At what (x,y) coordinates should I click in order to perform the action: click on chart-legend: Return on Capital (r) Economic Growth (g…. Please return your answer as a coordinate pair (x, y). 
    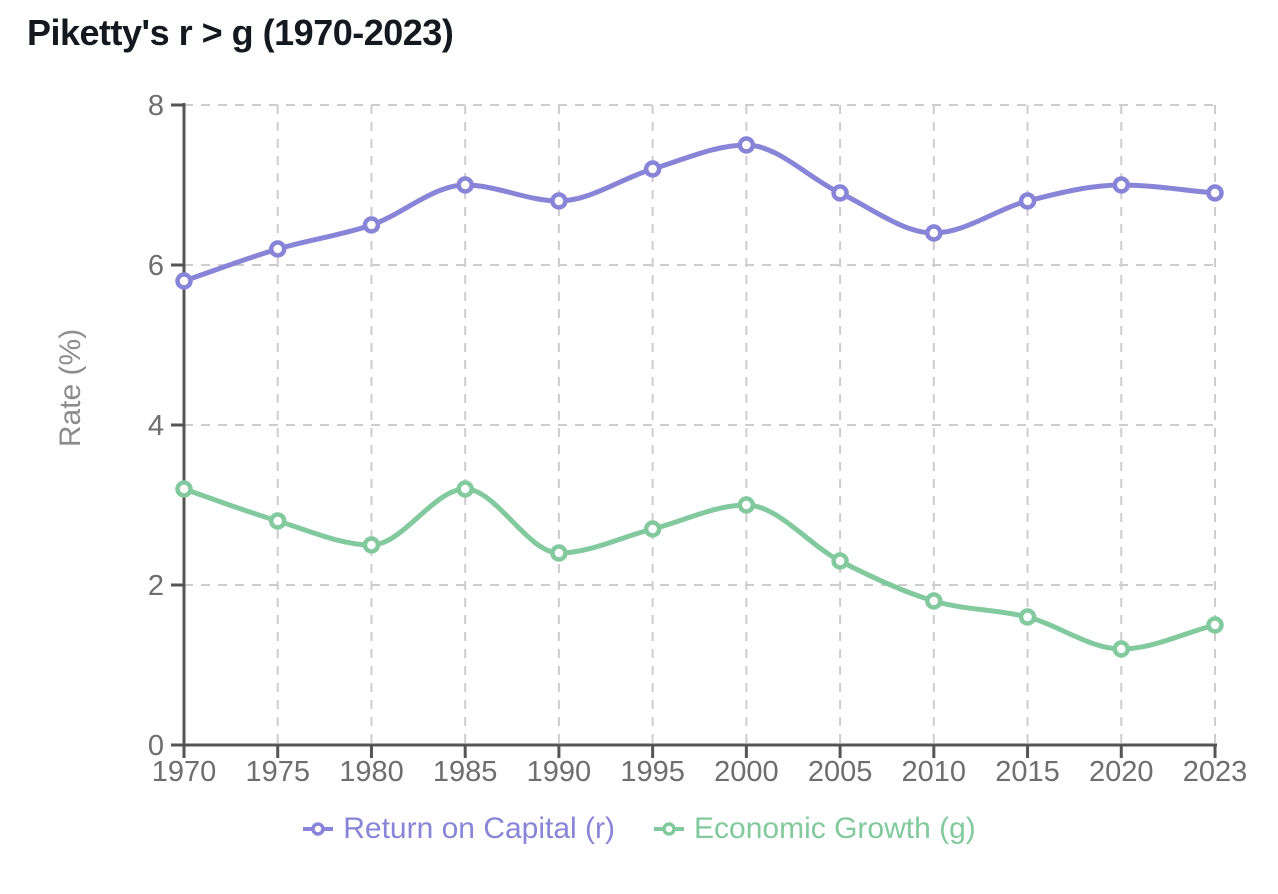
    Looking at the image, I should click on (639, 829).